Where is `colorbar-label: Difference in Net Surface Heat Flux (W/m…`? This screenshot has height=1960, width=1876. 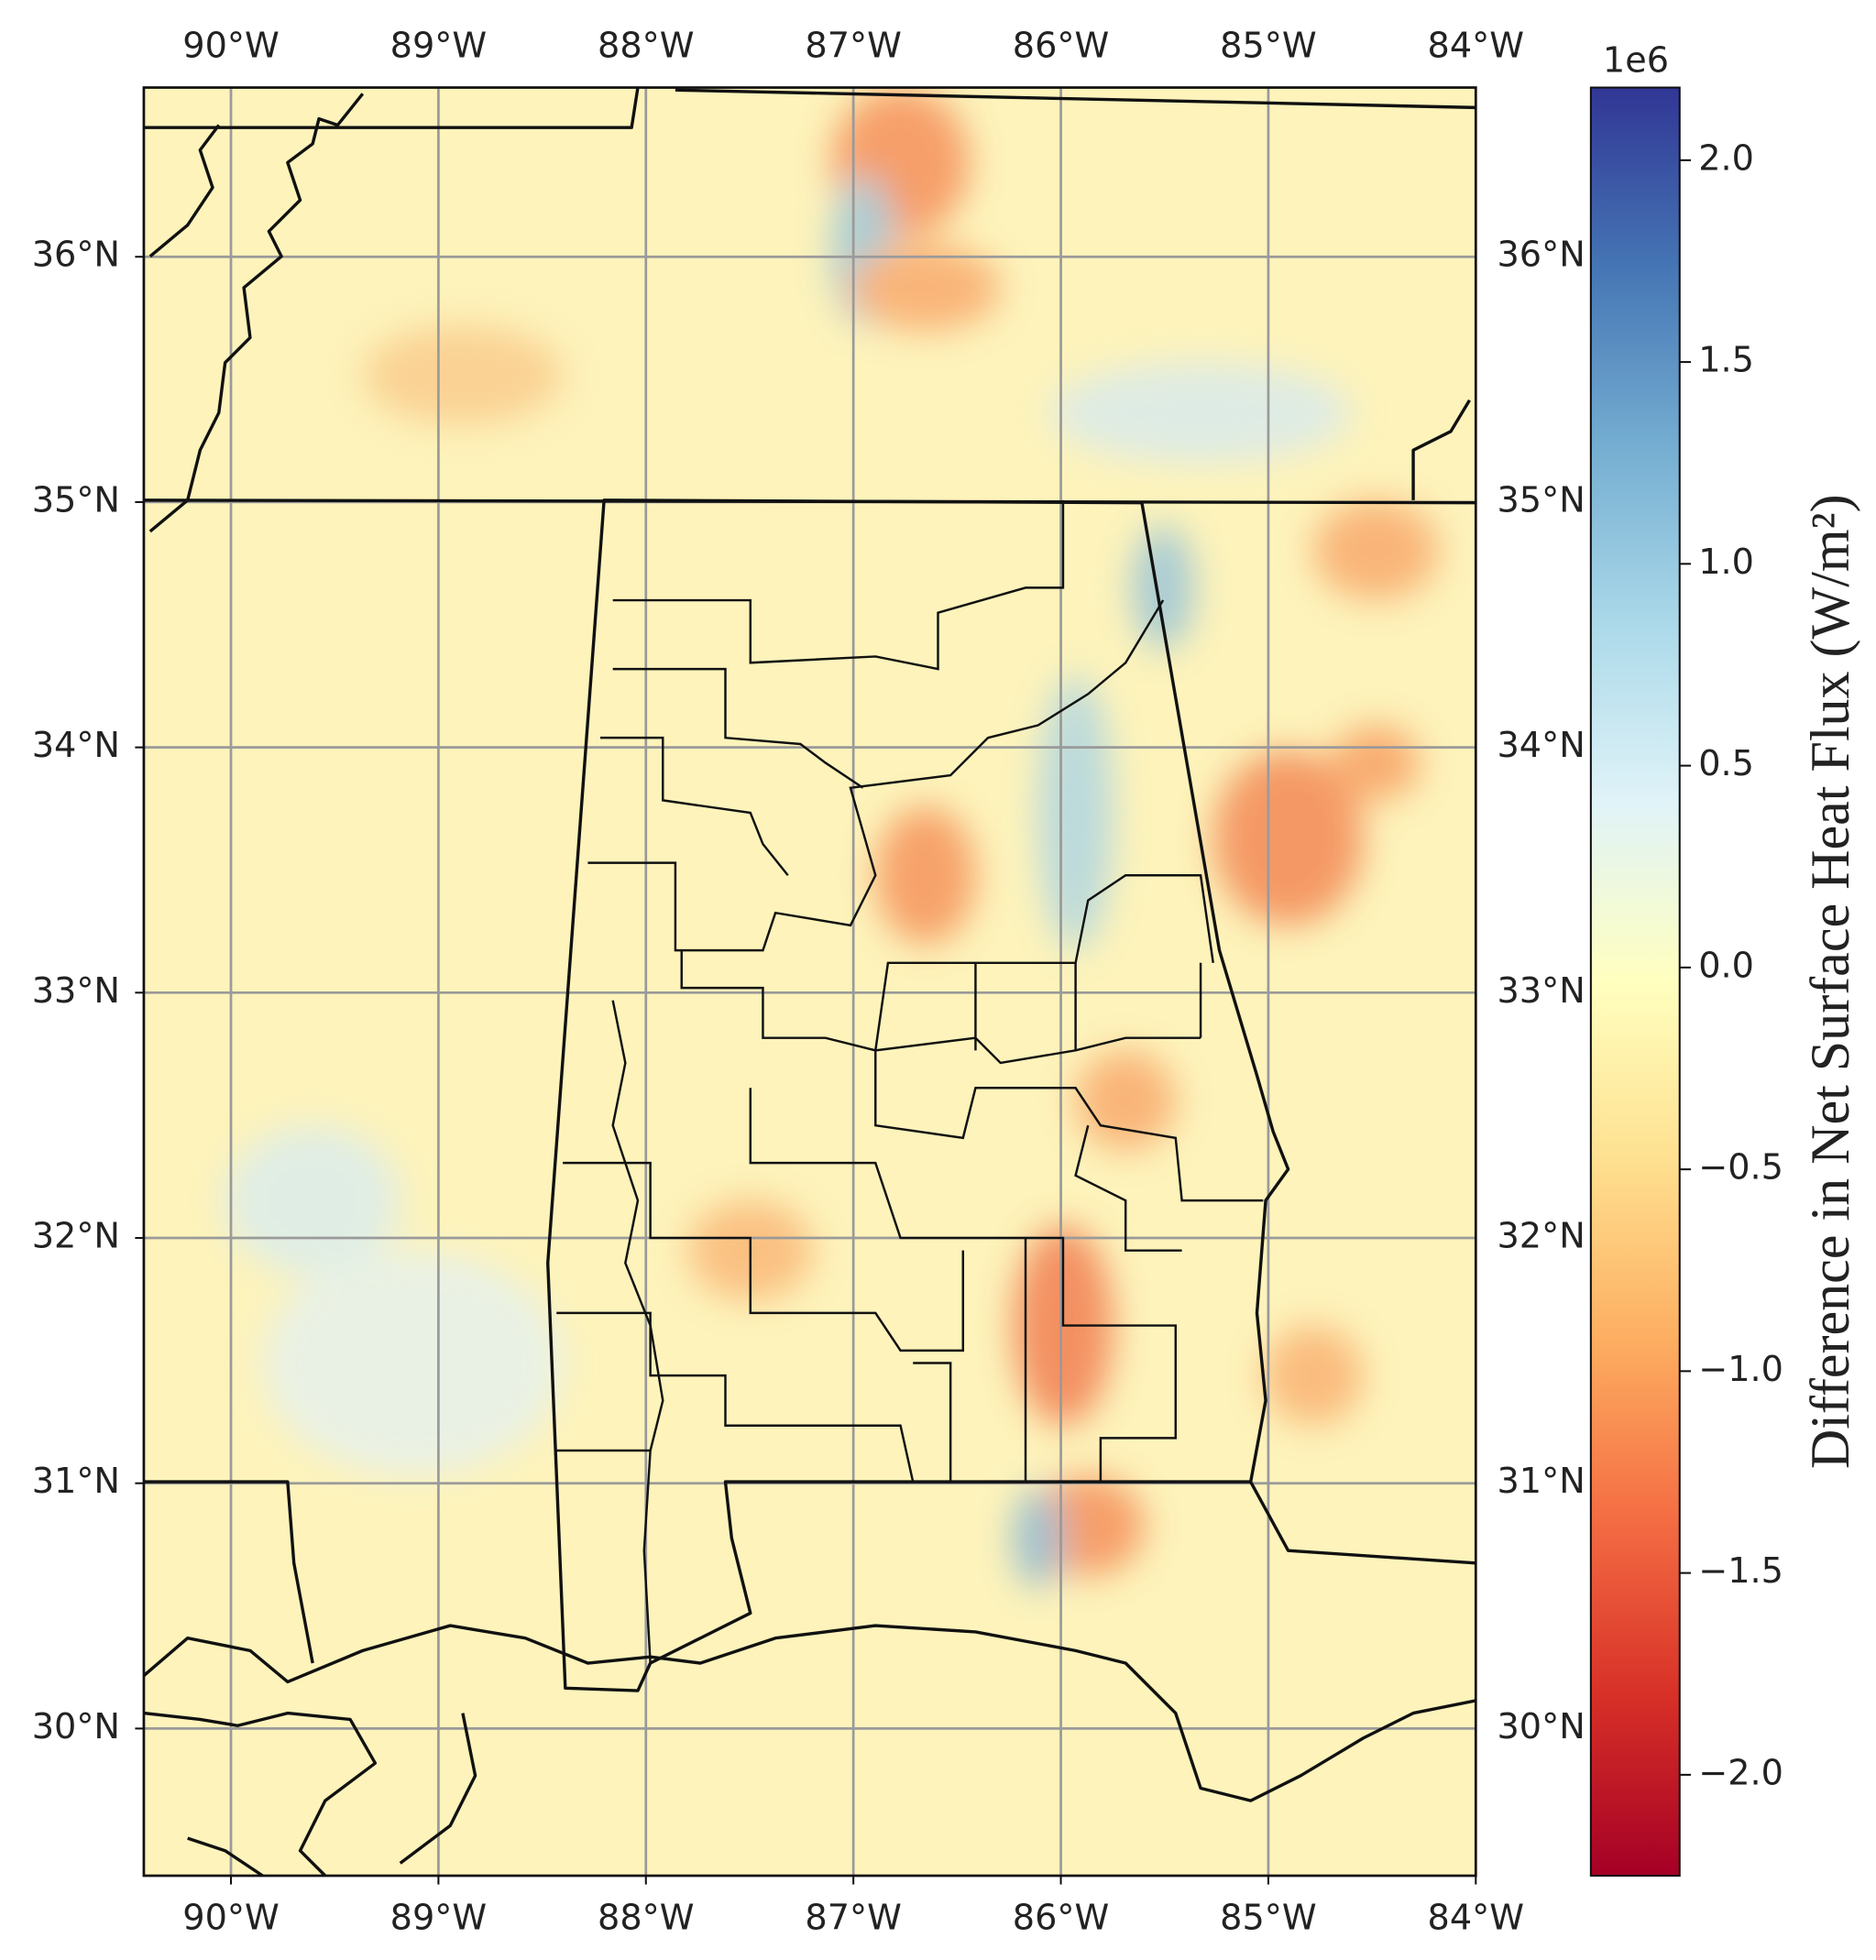 colorbar-label: Difference in Net Surface Heat Flux (W/m… is located at coordinates (1829, 981).